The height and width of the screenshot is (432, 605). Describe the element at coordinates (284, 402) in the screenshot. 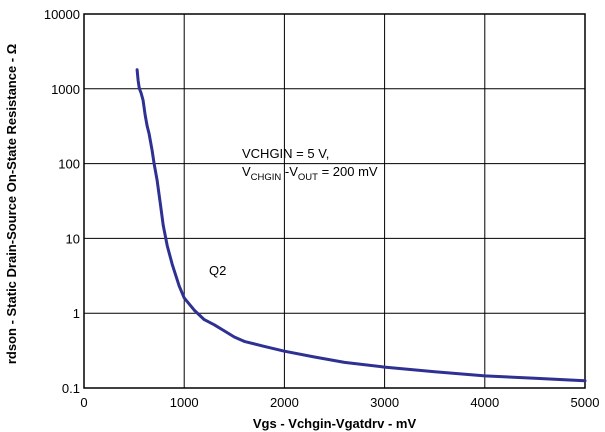

I see `x-tick-label: 2000` at that location.